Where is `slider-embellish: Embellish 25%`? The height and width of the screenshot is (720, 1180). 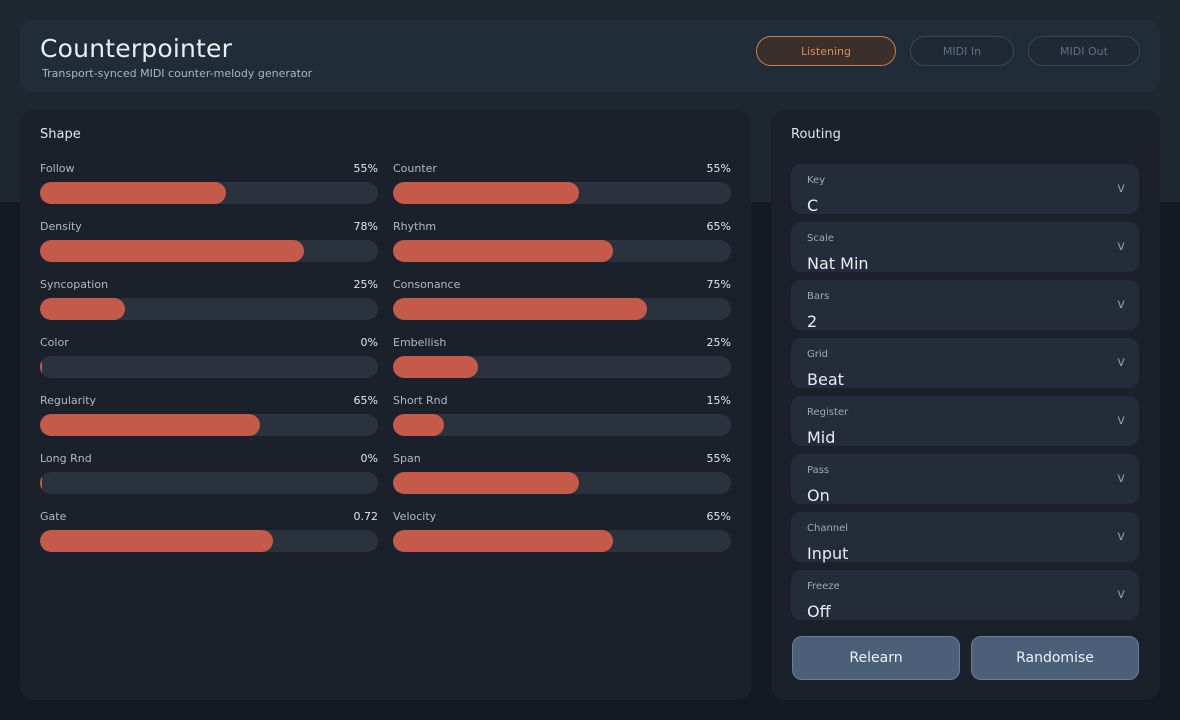 slider-embellish: Embellish 25% is located at coordinates (562, 358).